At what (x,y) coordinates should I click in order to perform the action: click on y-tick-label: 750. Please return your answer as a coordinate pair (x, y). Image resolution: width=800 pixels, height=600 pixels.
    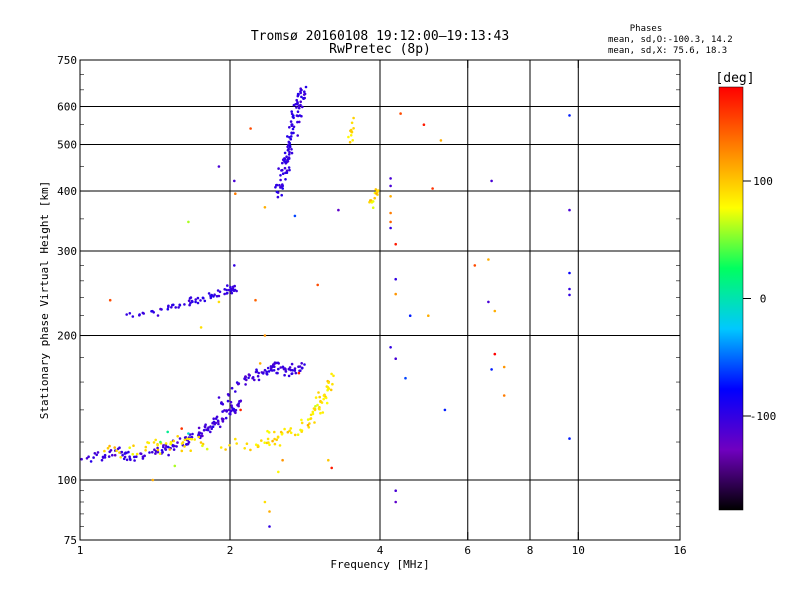
    Looking at the image, I should click on (67, 60).